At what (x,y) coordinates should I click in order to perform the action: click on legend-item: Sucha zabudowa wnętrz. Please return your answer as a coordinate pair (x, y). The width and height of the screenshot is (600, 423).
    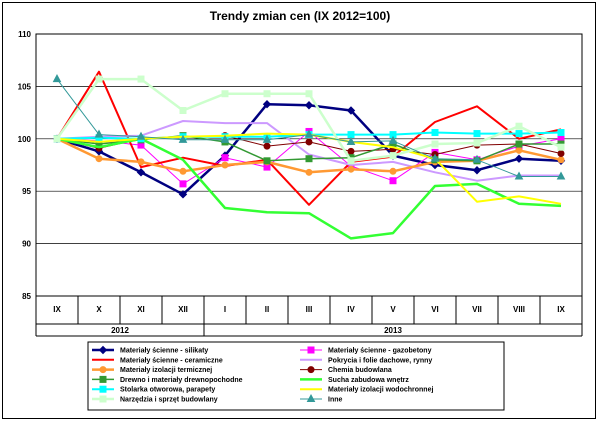
    Looking at the image, I should click on (354, 380).